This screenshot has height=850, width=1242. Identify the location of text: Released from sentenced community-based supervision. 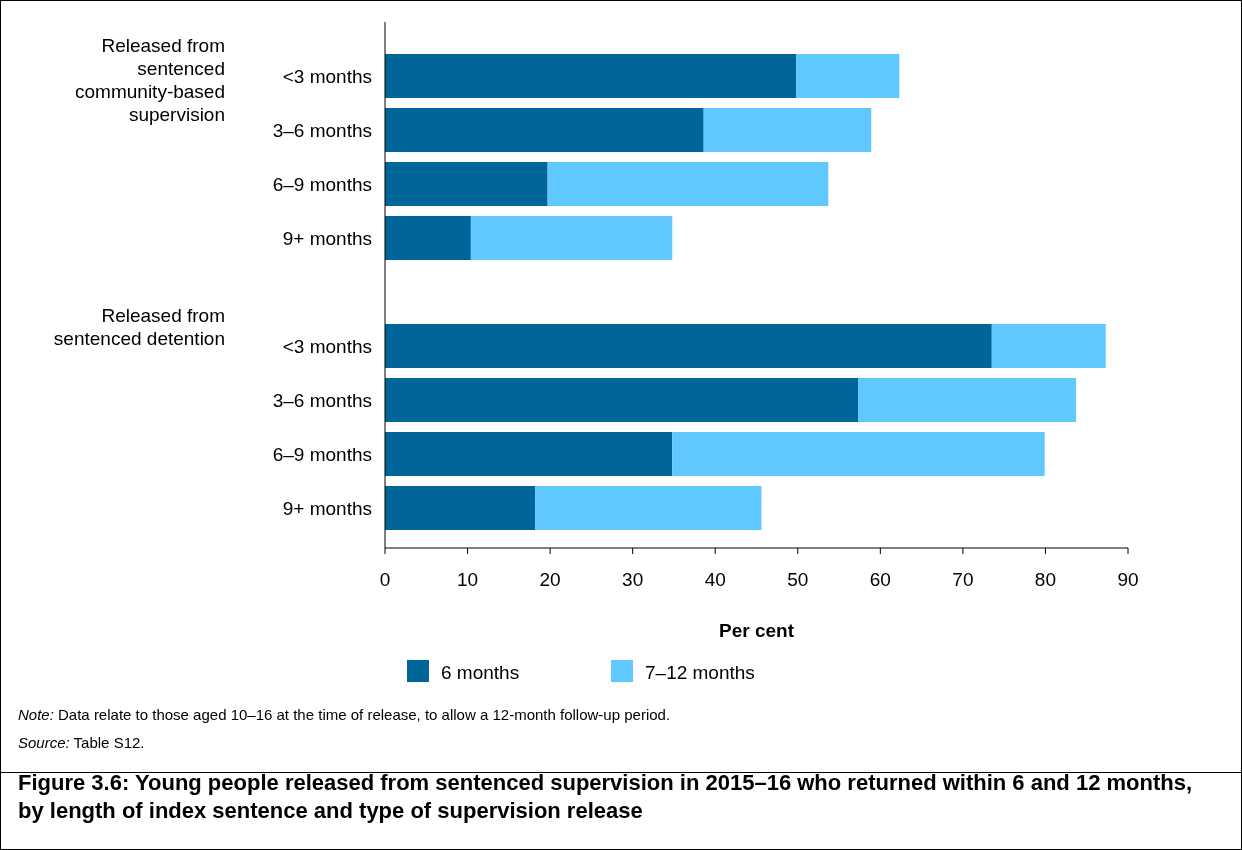
(150, 79).